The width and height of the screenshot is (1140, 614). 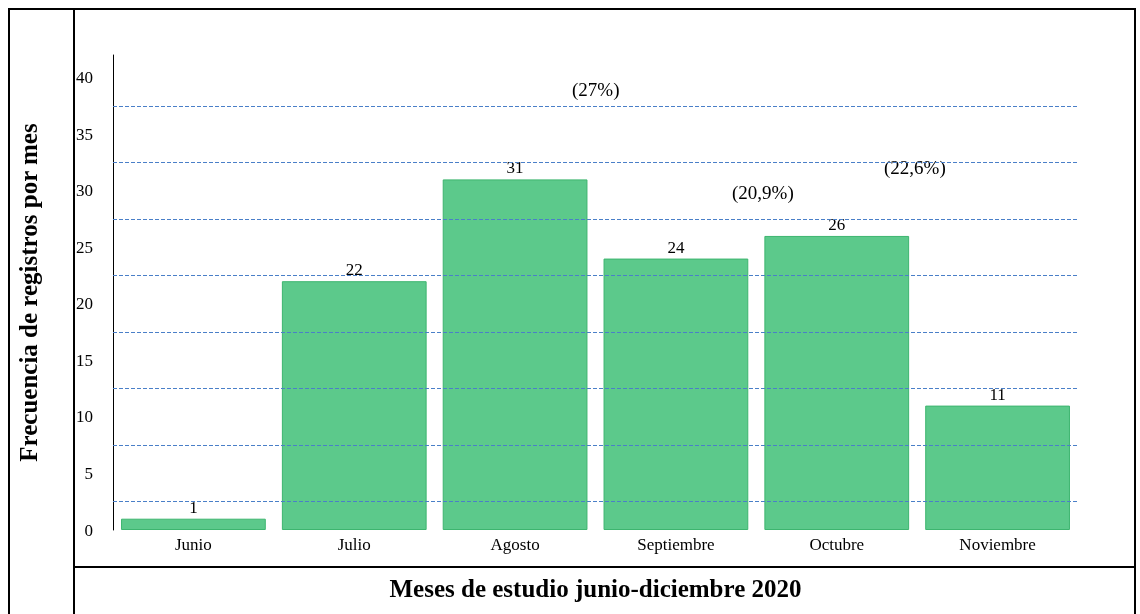 I want to click on data-label: 11, so click(x=997, y=394).